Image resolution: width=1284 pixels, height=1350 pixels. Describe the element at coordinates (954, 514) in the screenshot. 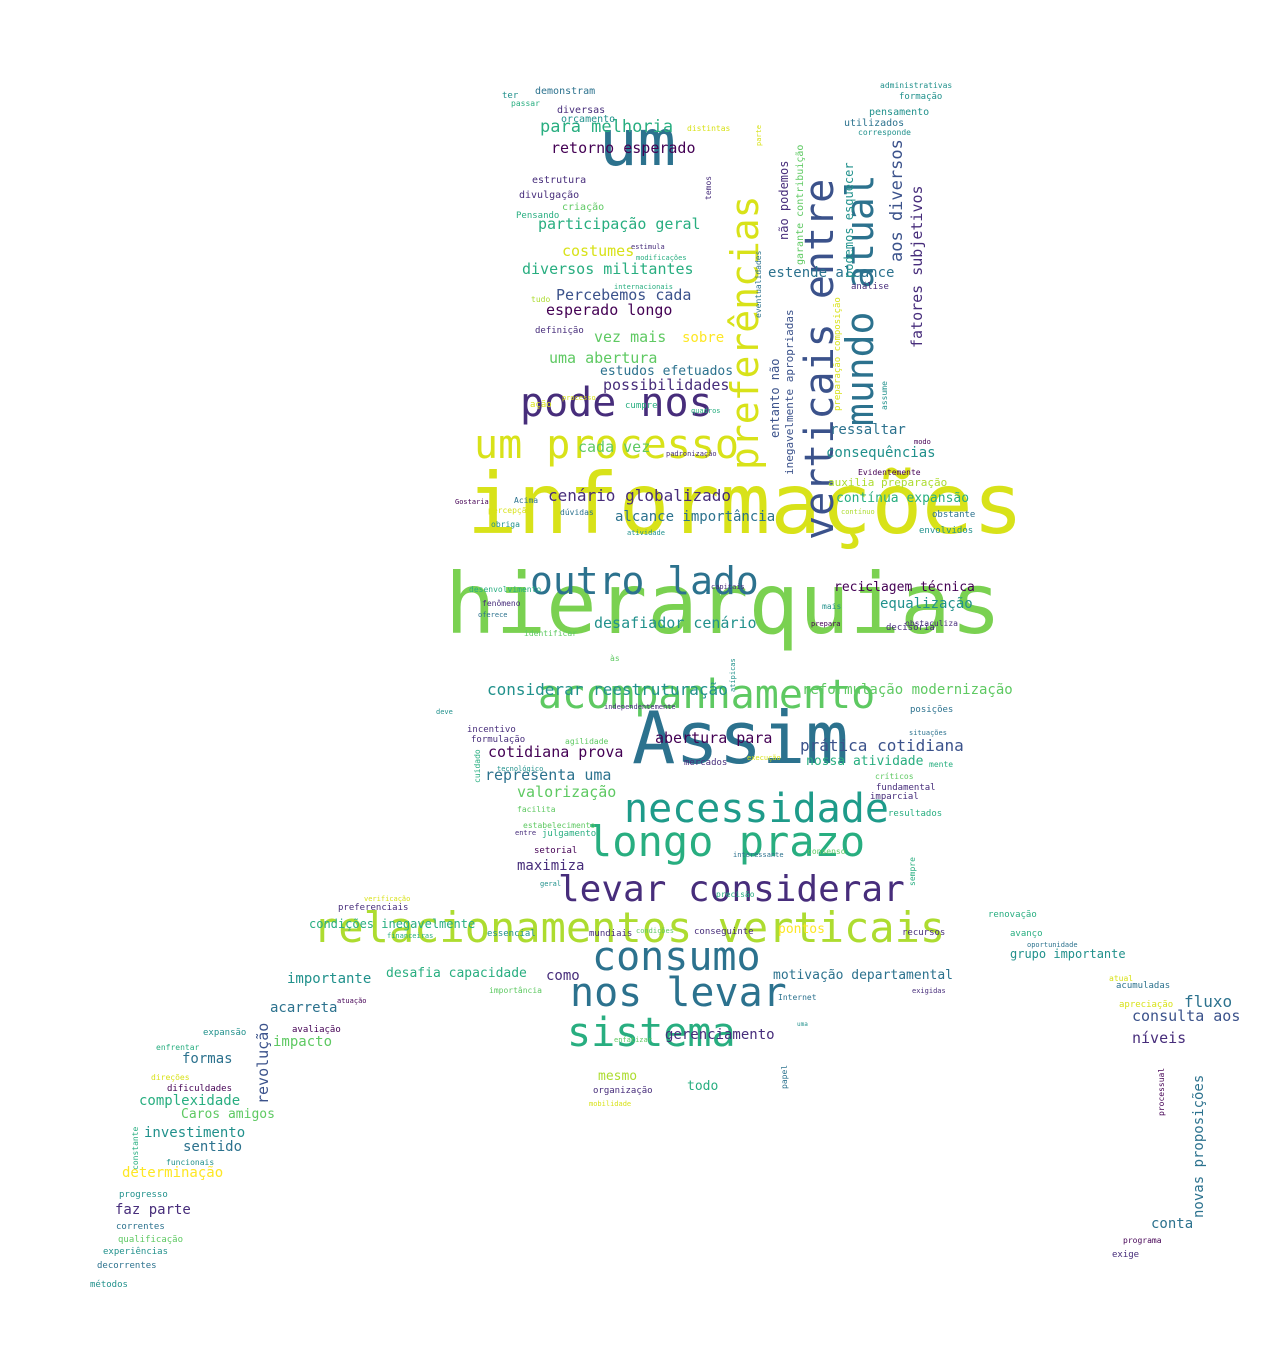

I see `cloud-word: obstante` at that location.